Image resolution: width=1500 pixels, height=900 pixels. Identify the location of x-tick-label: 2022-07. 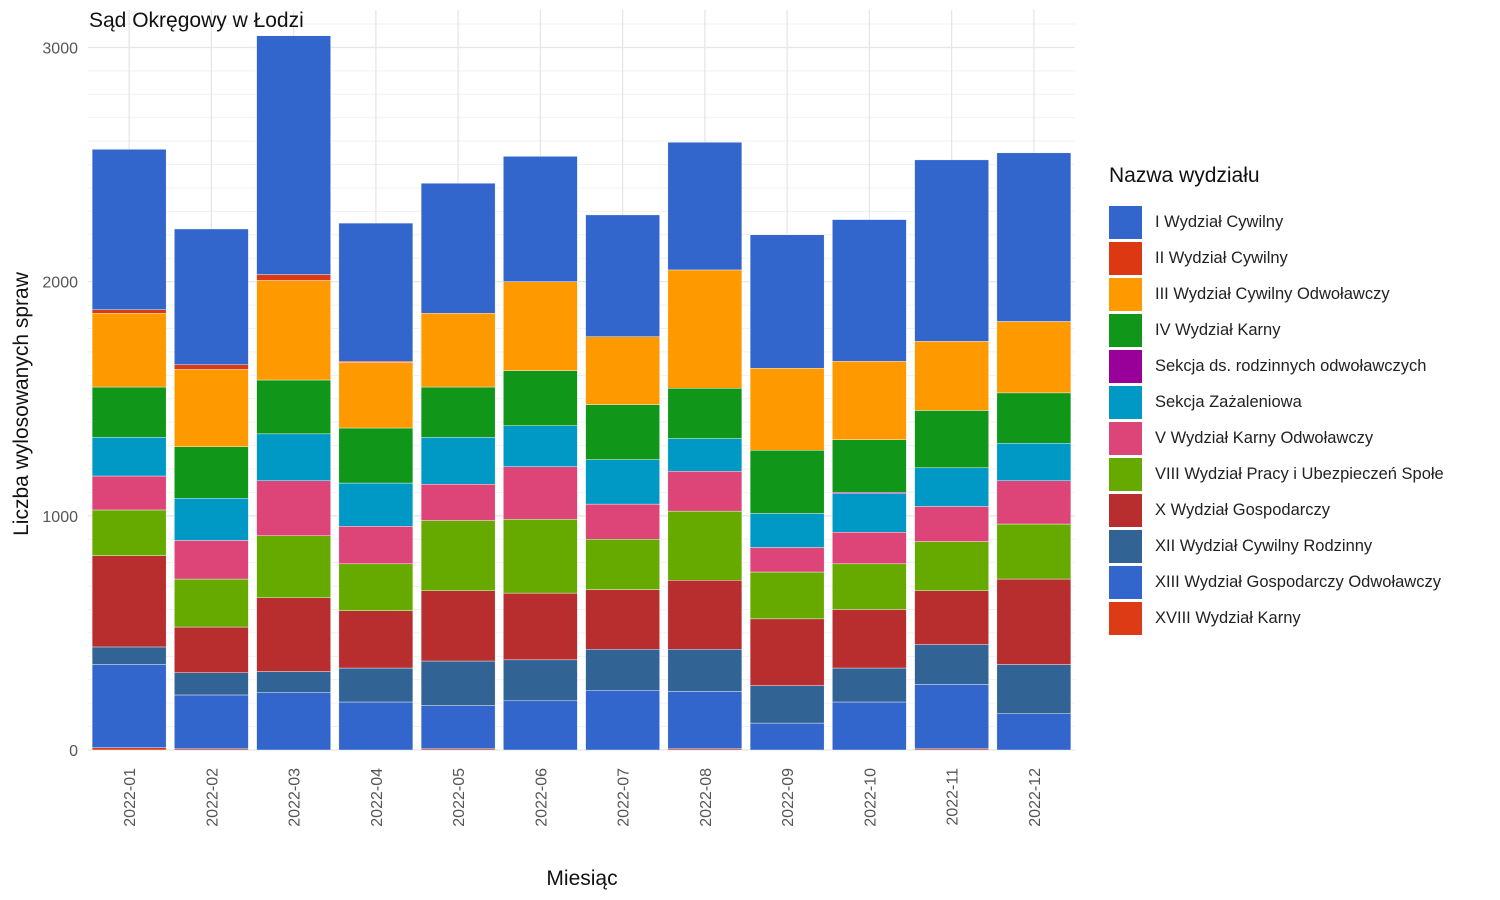
(624, 797).